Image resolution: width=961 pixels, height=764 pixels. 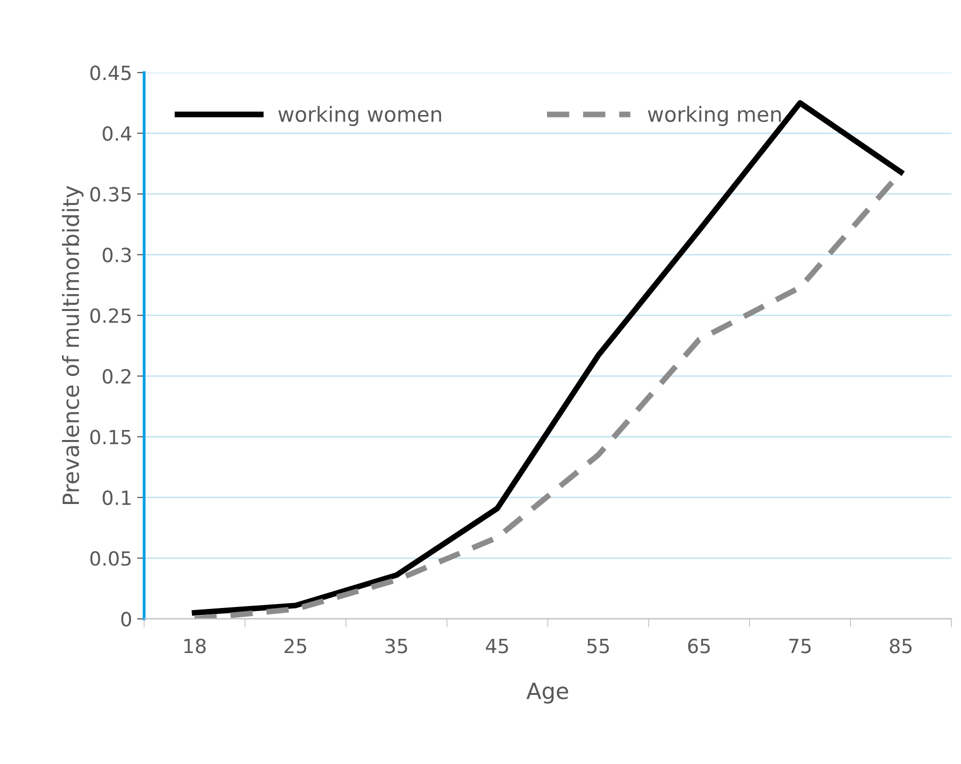 What do you see at coordinates (110, 437) in the screenshot?
I see `y-tick-label: 0.15` at bounding box center [110, 437].